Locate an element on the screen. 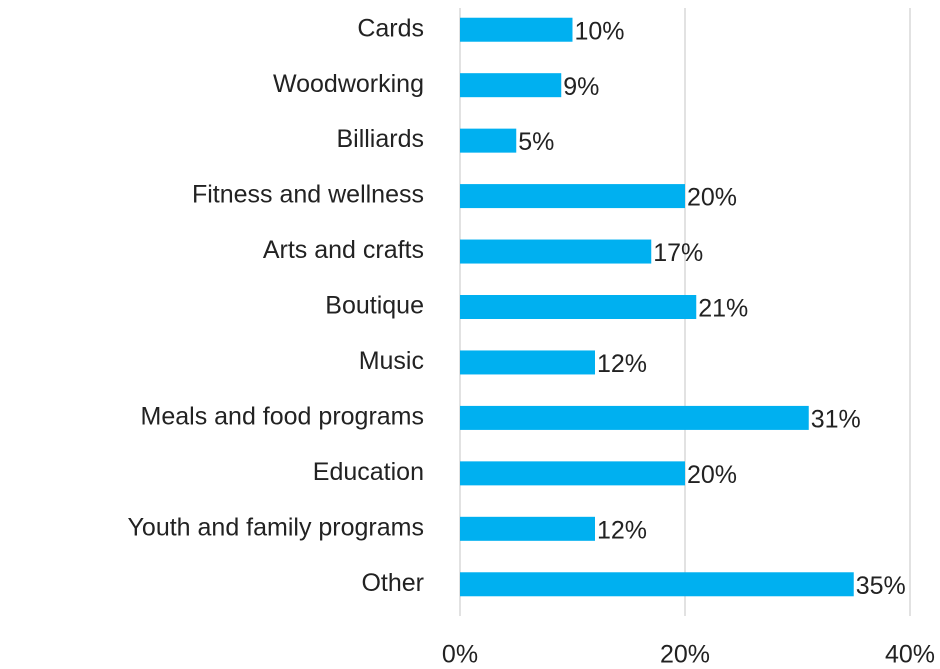 The height and width of the screenshot is (669, 940). data-label: 5% is located at coordinates (536, 142).